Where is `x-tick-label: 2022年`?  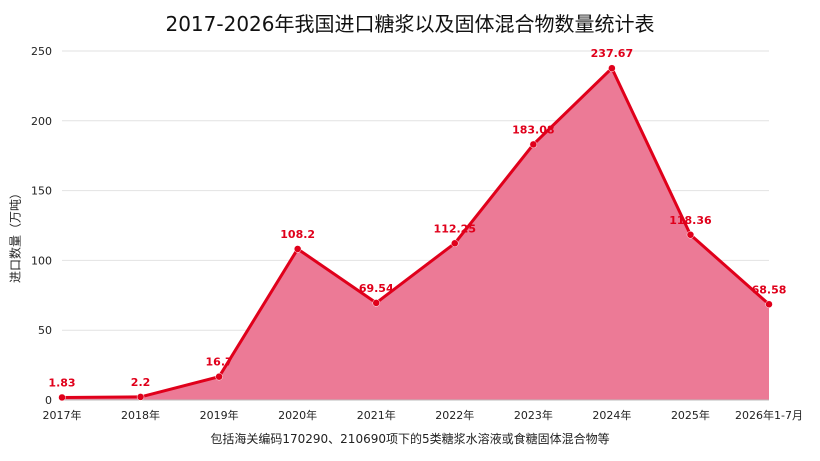 x-tick-label: 2022年 is located at coordinates (454, 415).